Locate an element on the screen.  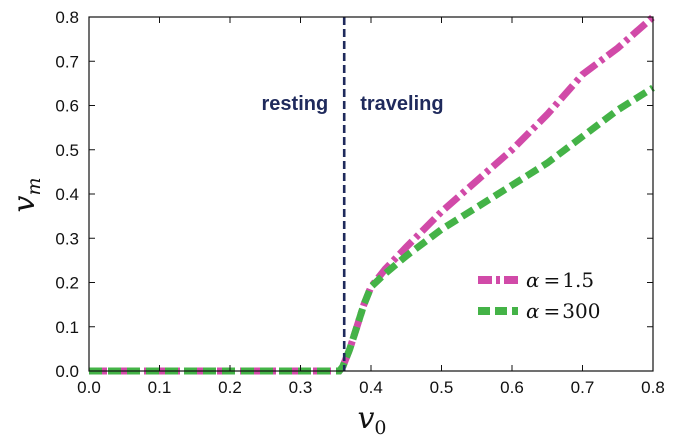
x-tick-label: 0.8 is located at coordinates (653, 387).